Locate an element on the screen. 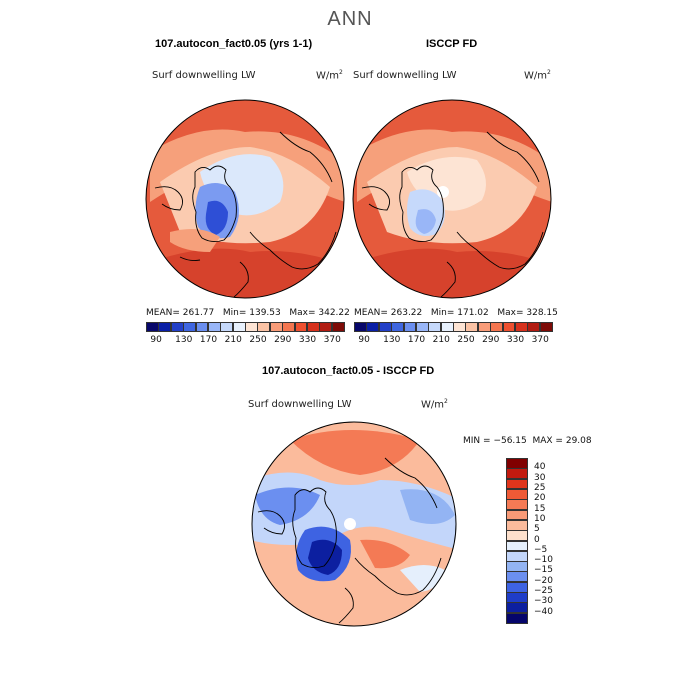 This screenshot has width=700, height=700. diff-colorbar-tick-label: −10 is located at coordinates (543, 560).